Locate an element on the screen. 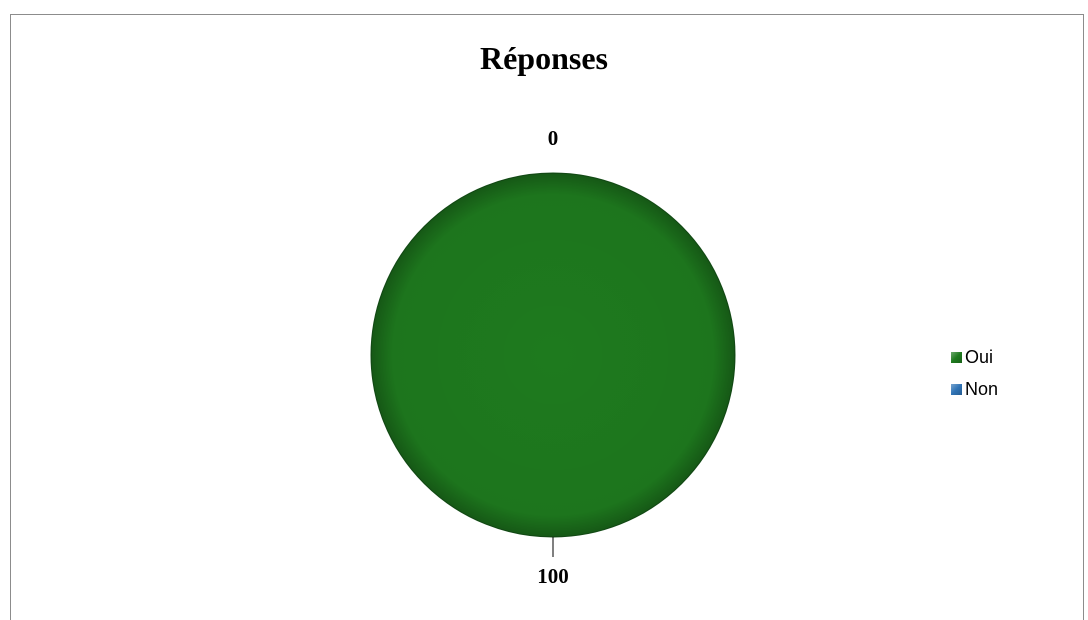 This screenshot has width=1088, height=620. chart-title: Réponses is located at coordinates (543, 58).